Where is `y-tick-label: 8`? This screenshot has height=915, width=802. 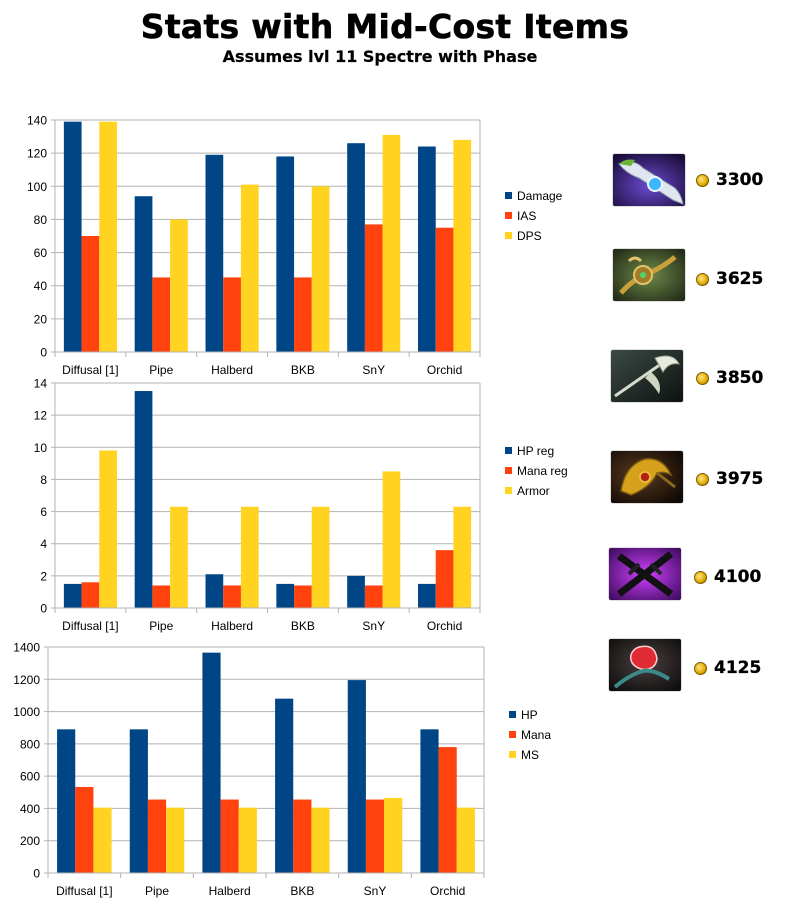 y-tick-label: 8 is located at coordinates (43, 480).